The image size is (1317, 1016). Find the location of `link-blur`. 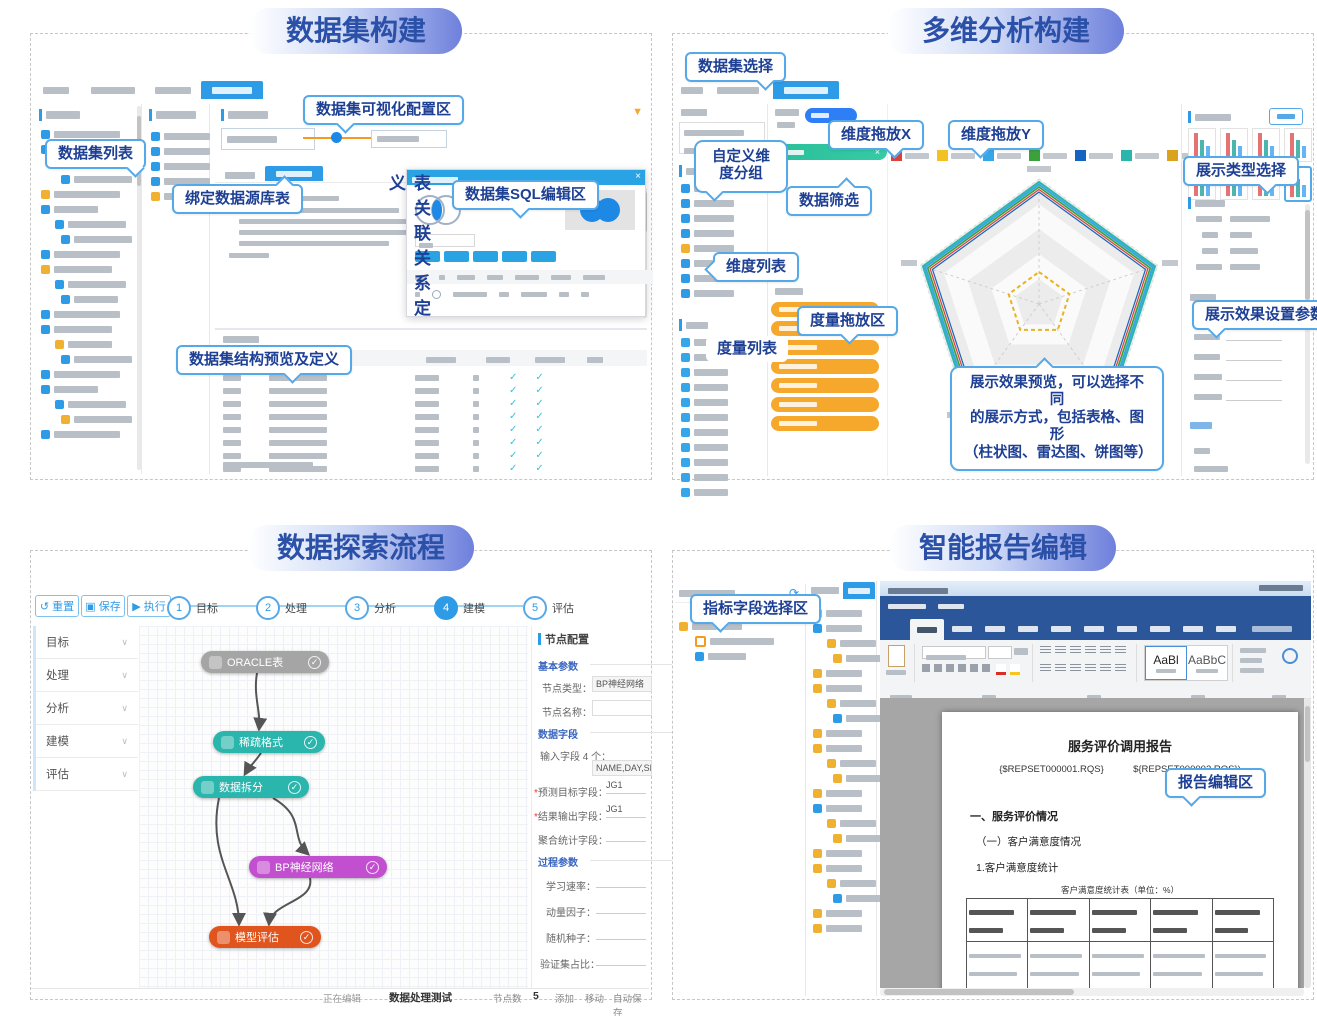

link-blur is located at coordinates (1201, 425).